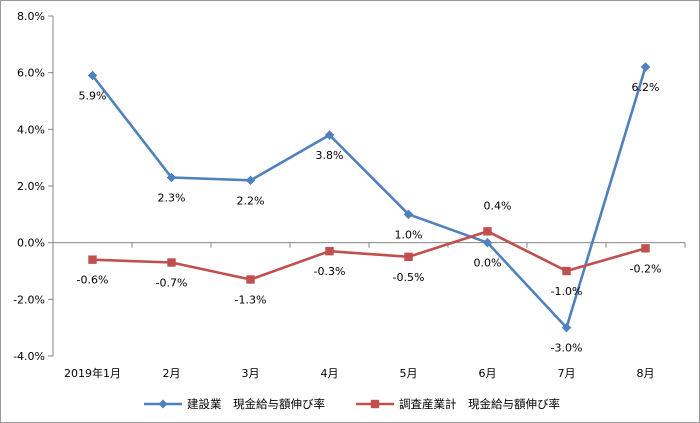 The image size is (700, 423). Describe the element at coordinates (567, 373) in the screenshot. I see `x-tick-label: 7月` at that location.